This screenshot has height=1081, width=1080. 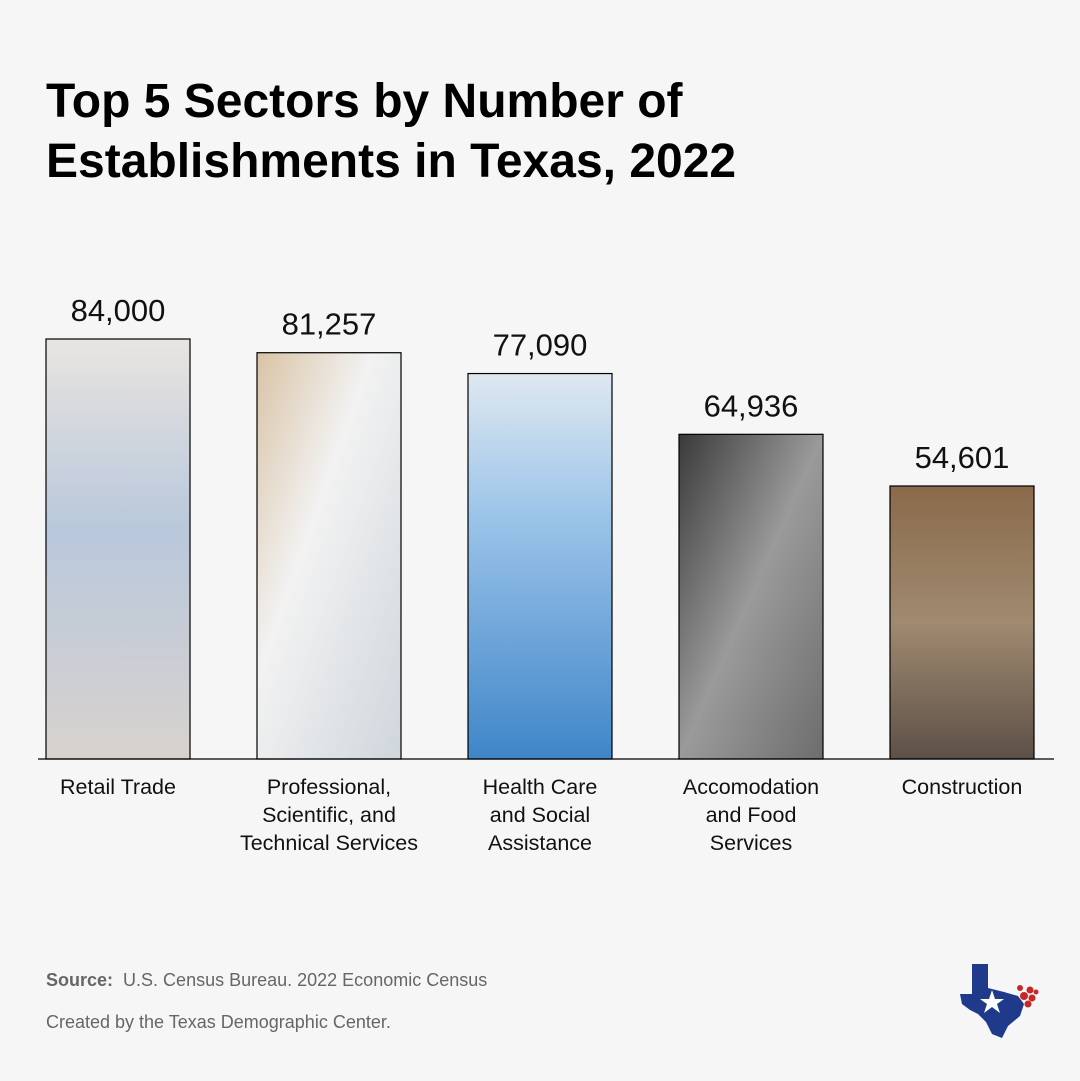 I want to click on category-label: and Social, so click(x=540, y=815).